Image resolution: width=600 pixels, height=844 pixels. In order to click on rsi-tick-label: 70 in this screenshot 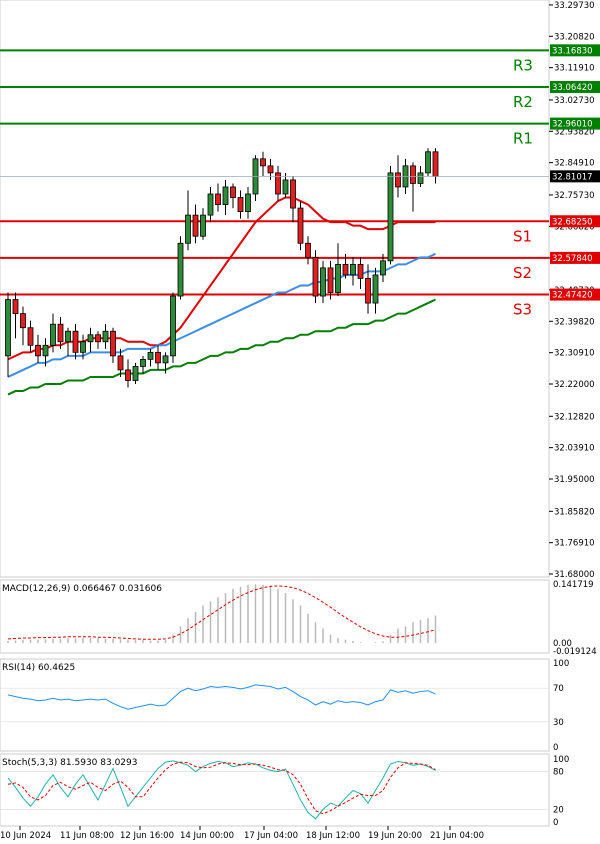, I will do `click(558, 689)`.